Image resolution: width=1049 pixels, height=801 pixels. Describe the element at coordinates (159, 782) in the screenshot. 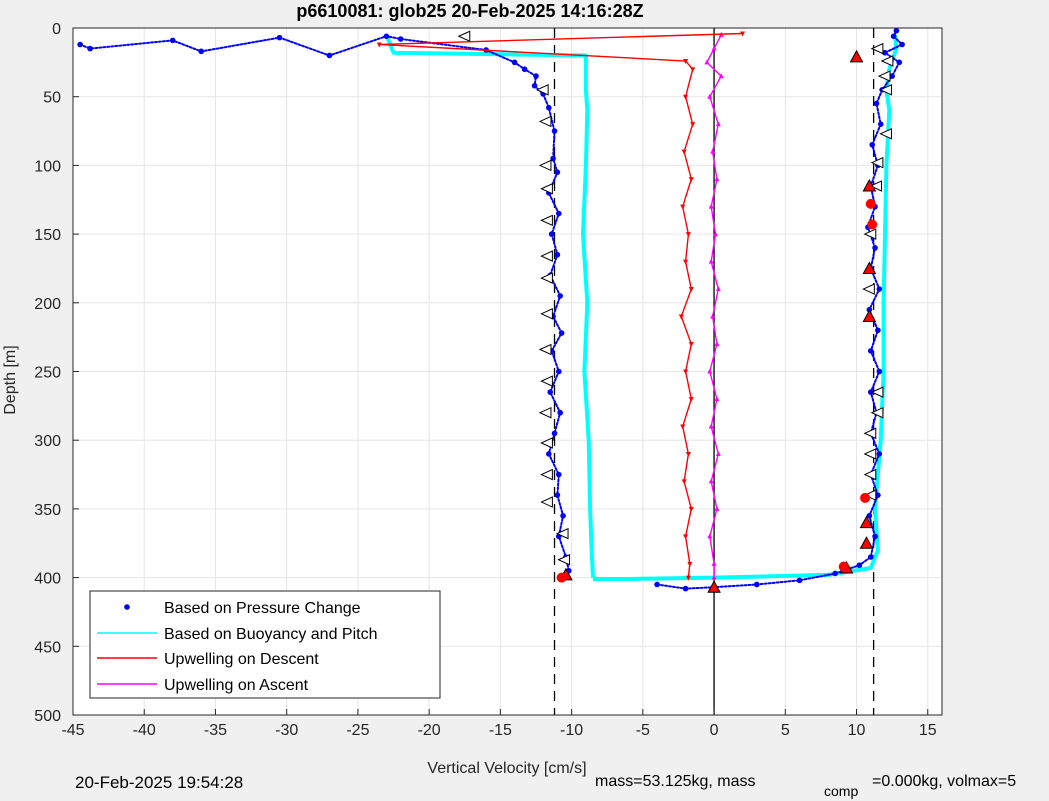

I see `footer-timestamp: 20-Feb-2025 19:54:28` at that location.